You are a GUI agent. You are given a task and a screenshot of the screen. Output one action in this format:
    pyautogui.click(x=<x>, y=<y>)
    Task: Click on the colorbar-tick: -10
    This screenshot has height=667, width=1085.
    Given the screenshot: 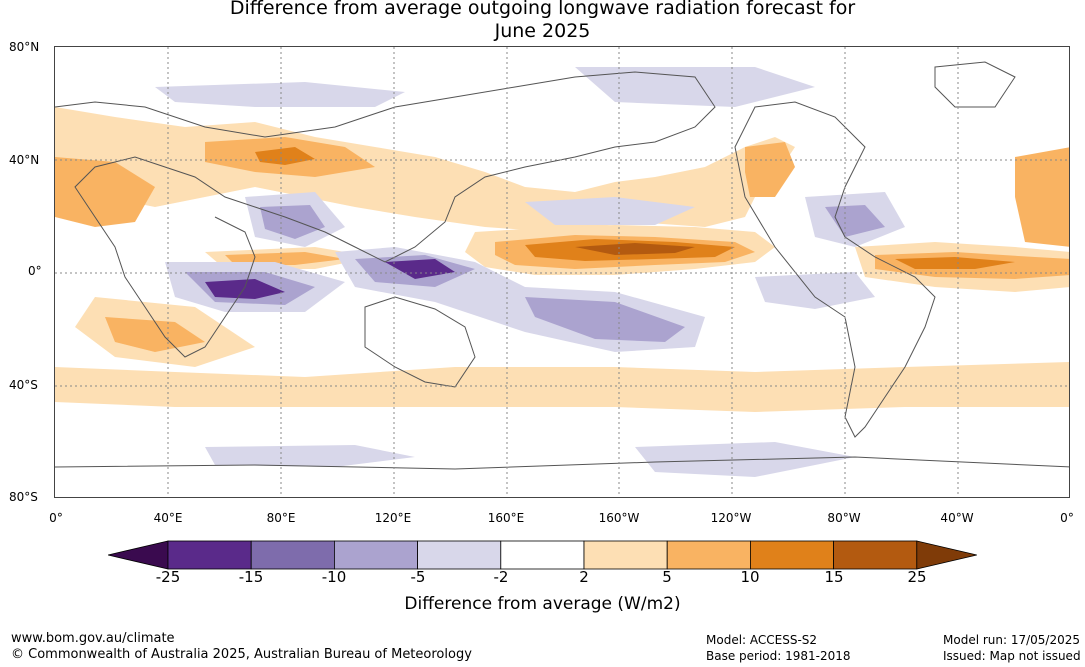 What is the action you would take?
    pyautogui.click(x=334, y=577)
    